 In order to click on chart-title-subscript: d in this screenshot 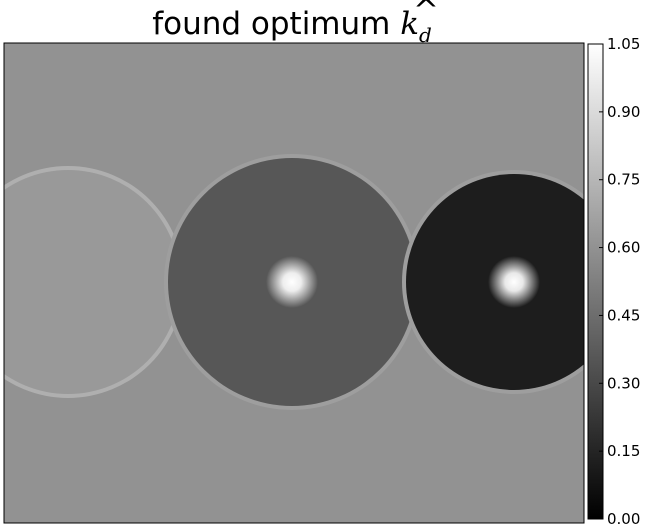, I will do `click(425, 35)`.